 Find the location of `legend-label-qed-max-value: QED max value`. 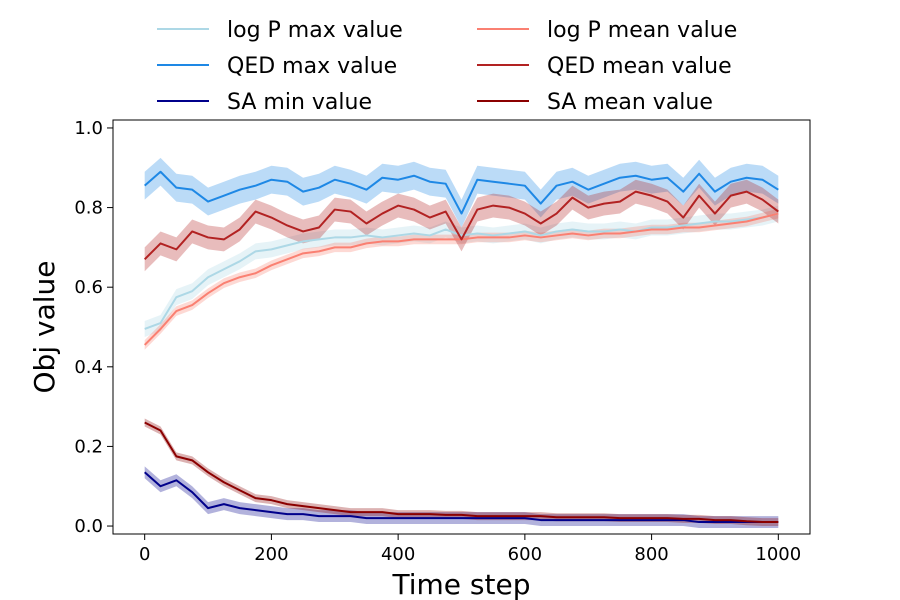

legend-label-qed-max-value: QED max value is located at coordinates (312, 66).